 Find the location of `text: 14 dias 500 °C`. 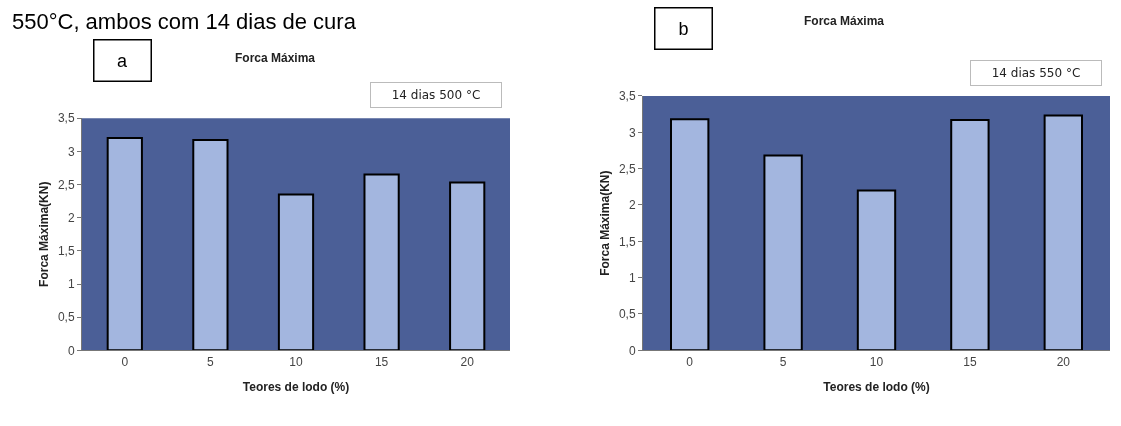

text: 14 dias 500 °C is located at coordinates (436, 95).